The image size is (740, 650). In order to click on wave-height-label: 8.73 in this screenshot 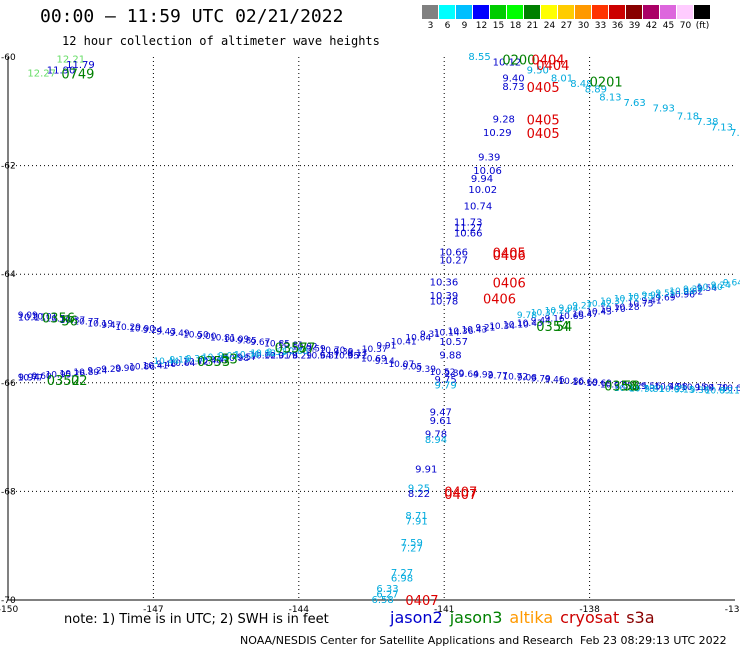, I will do `click(513, 87)`.